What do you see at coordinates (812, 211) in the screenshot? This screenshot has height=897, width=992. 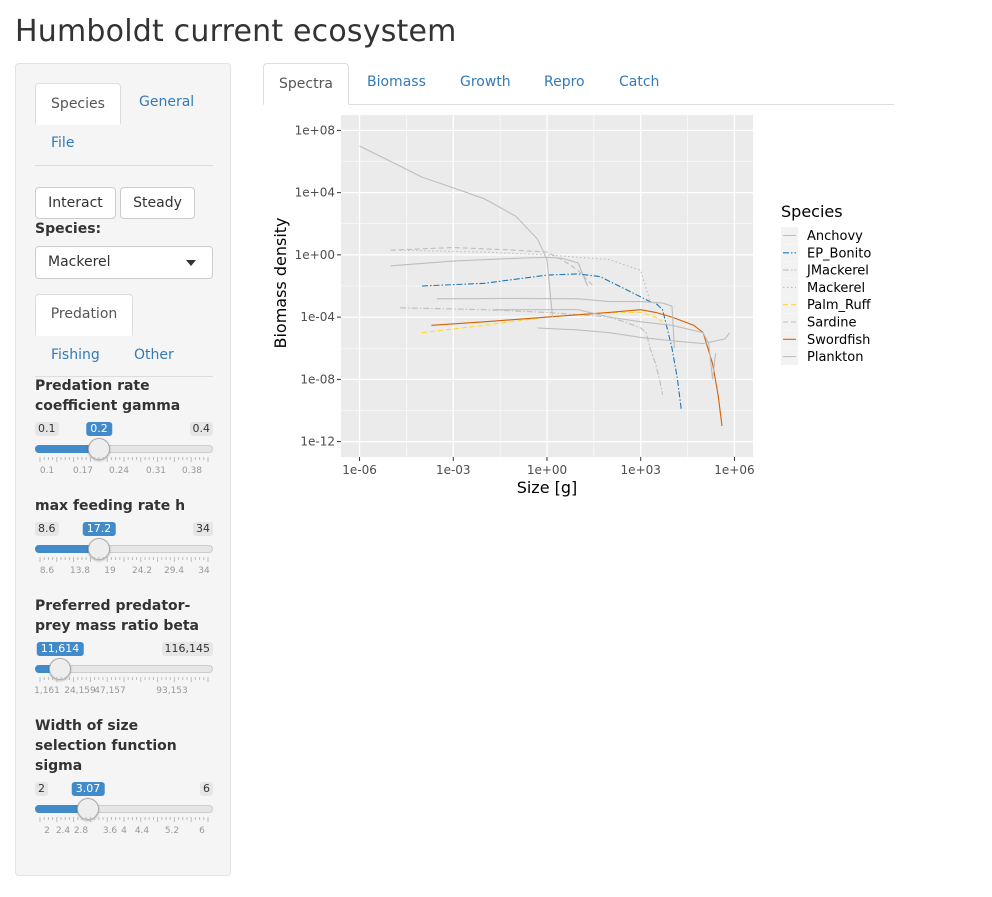 I see `legend-title: Species` at bounding box center [812, 211].